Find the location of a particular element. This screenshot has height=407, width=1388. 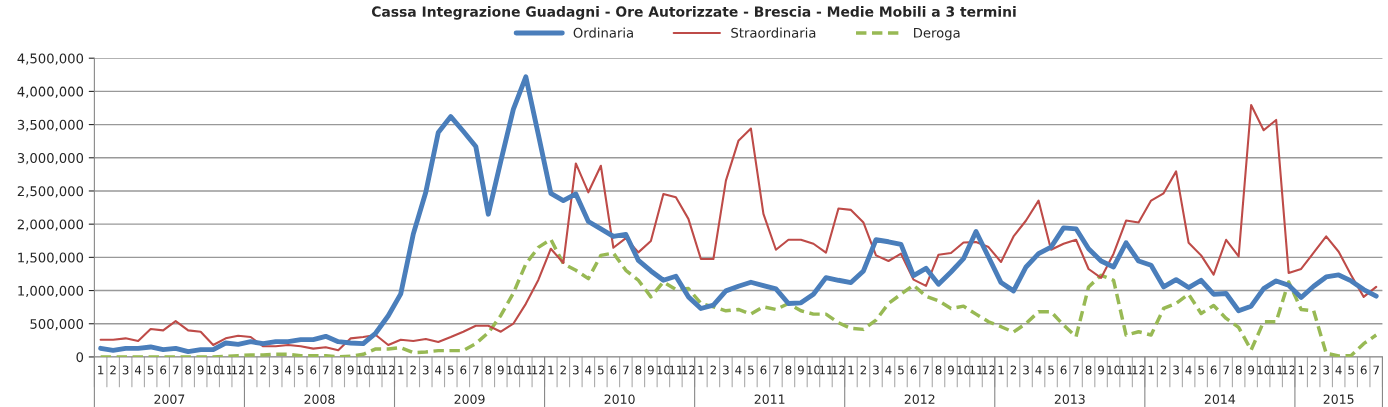

legend-label: Ordinaria is located at coordinates (603, 32).